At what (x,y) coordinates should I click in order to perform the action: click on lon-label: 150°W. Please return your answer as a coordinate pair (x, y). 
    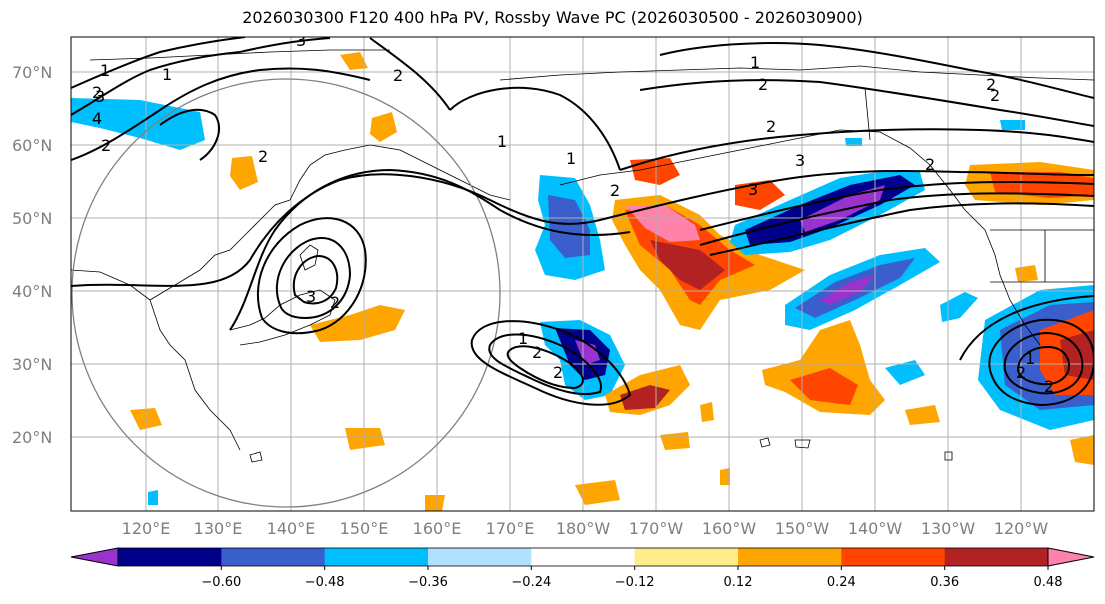
    Looking at the image, I should click on (802, 528).